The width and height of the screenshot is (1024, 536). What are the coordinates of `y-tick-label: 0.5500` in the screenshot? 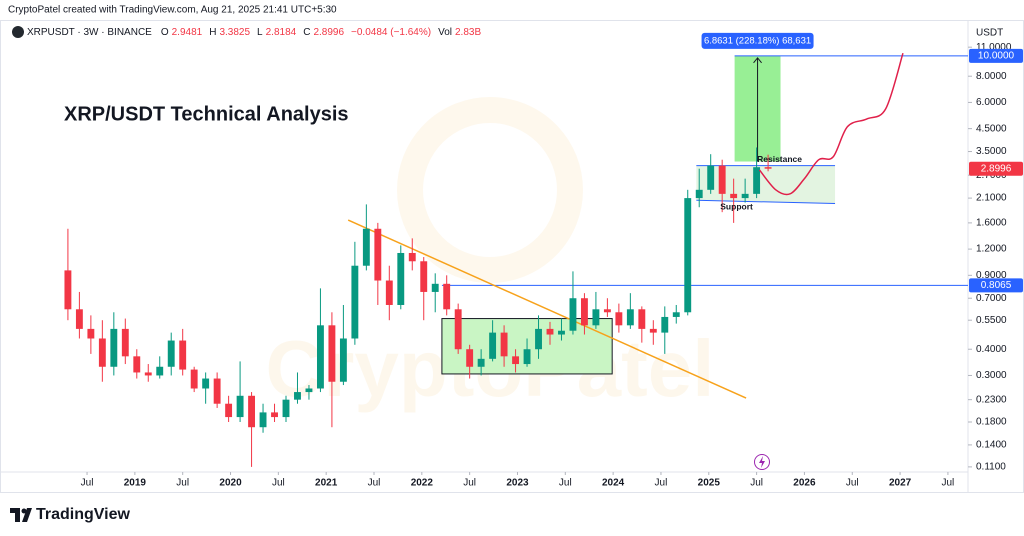 It's located at (991, 320).